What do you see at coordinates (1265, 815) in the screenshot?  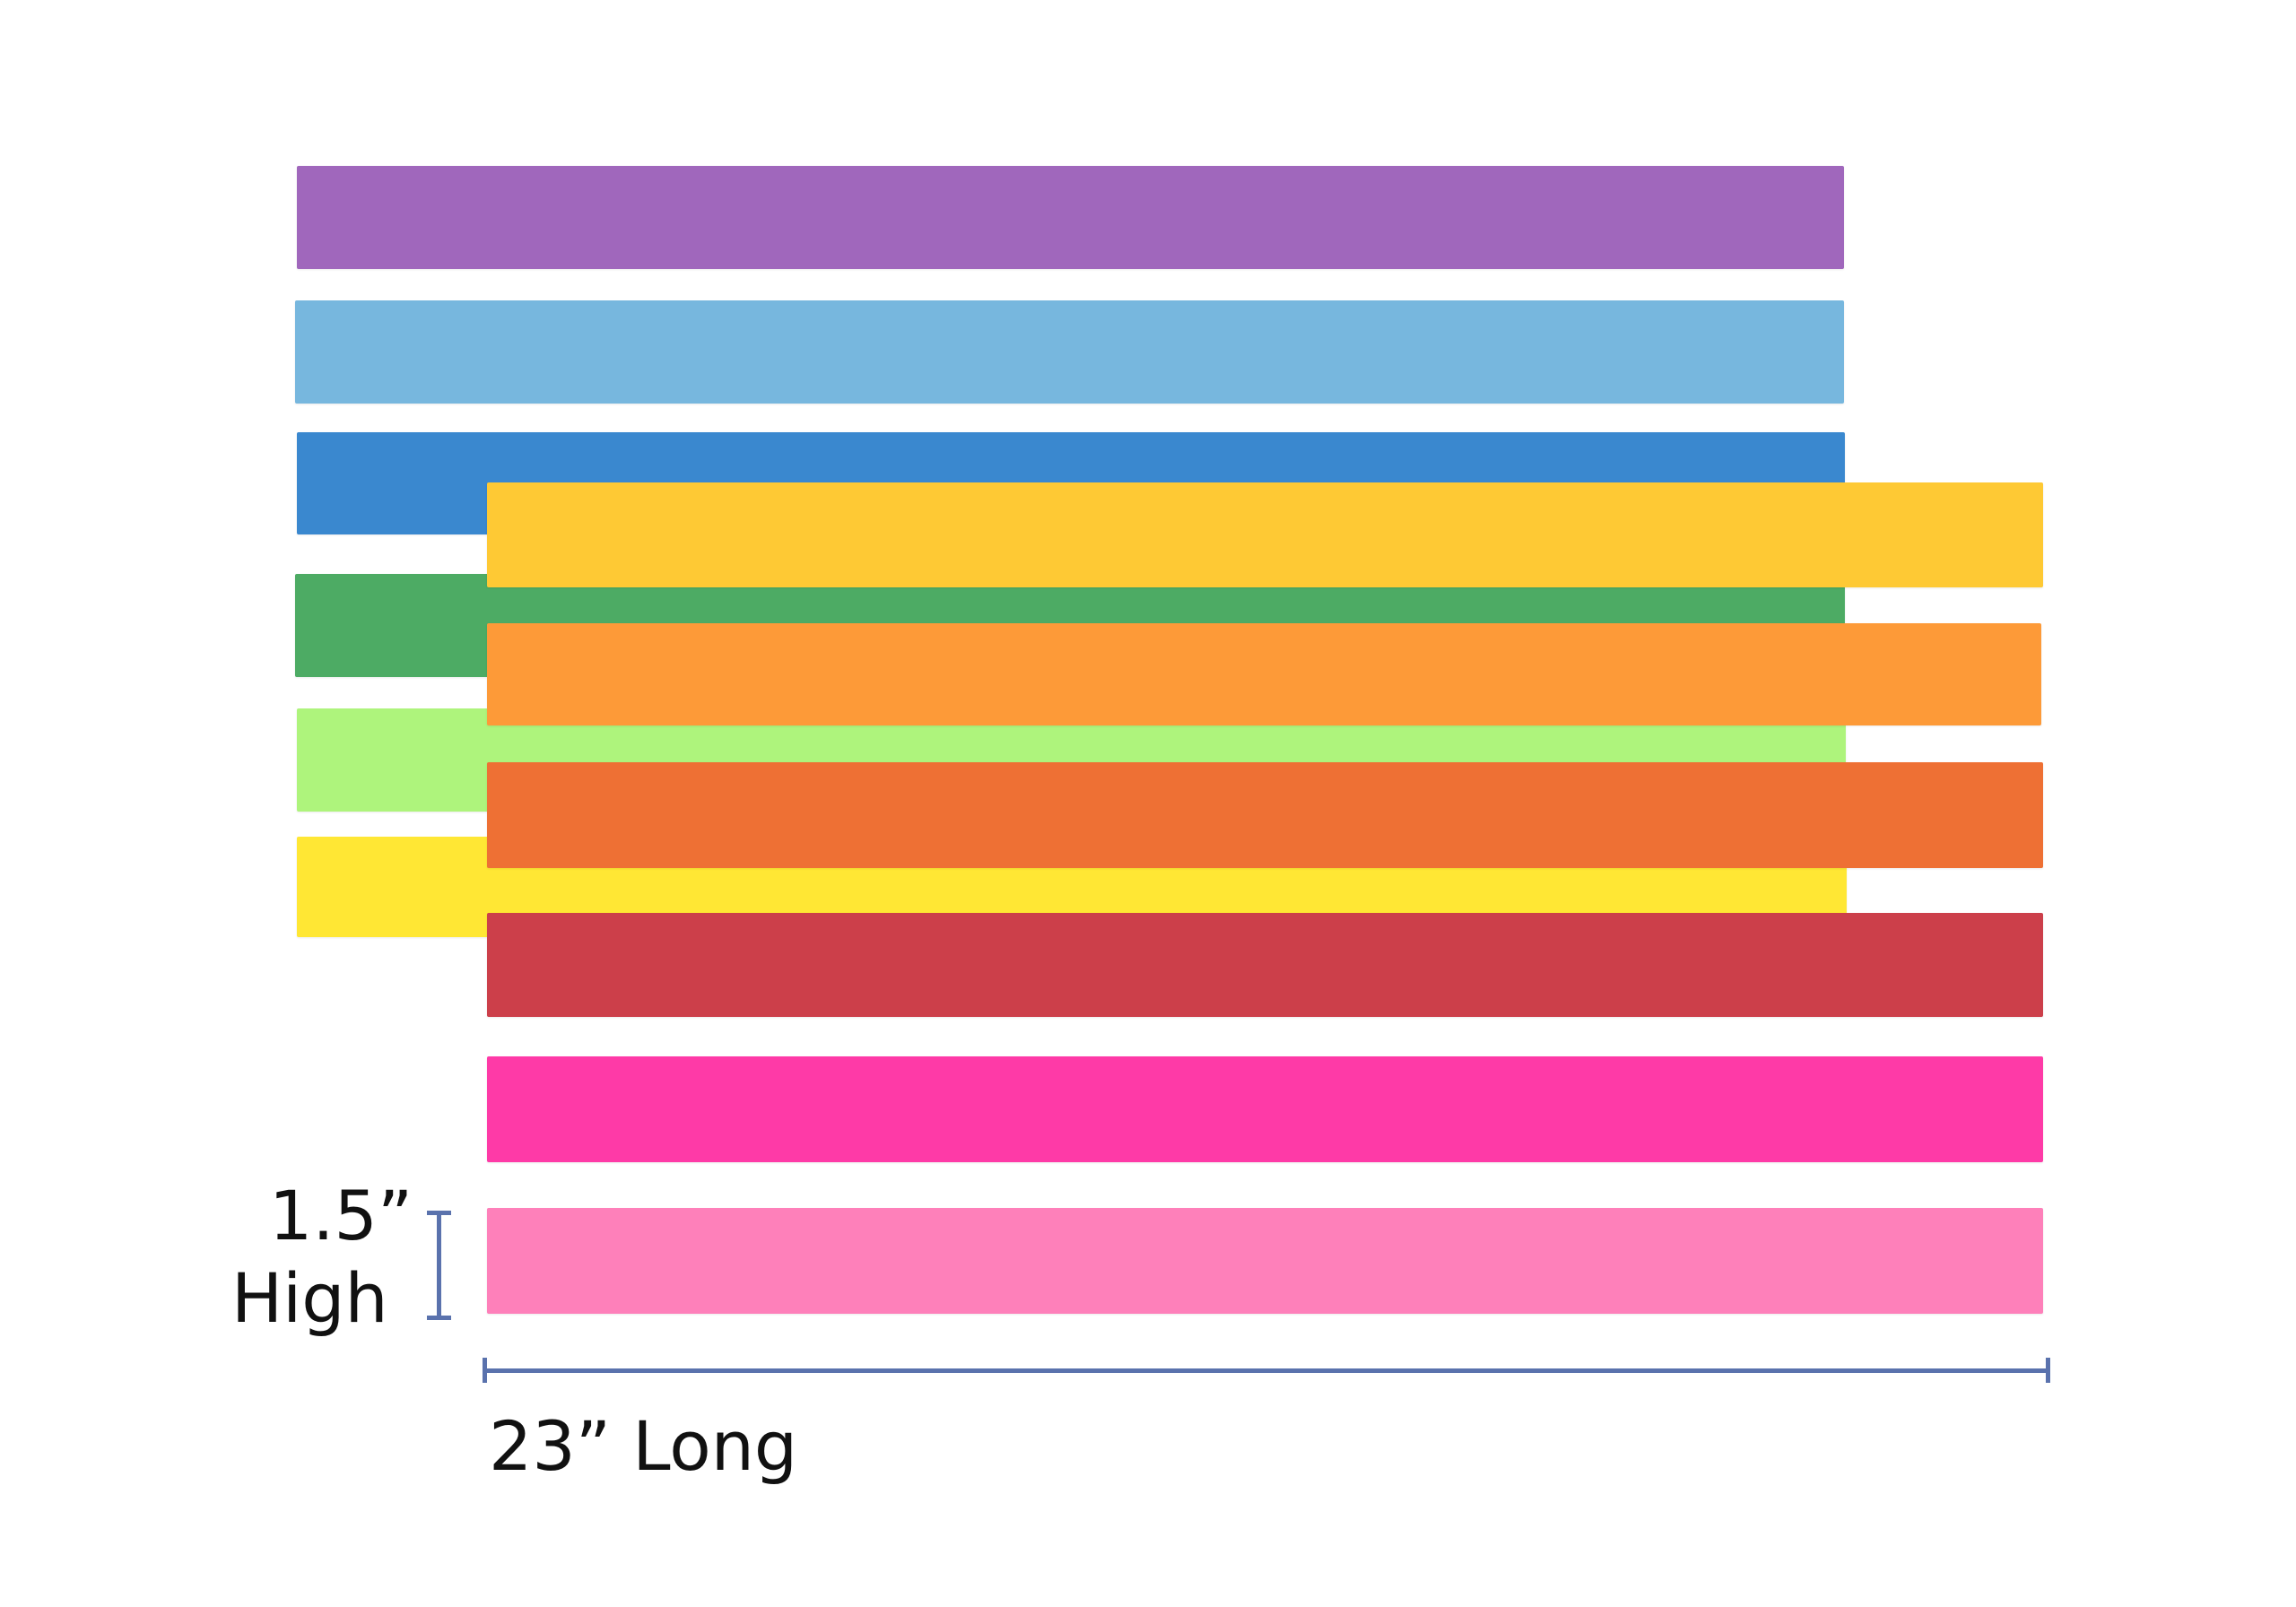 I see `strip-dark-orange` at bounding box center [1265, 815].